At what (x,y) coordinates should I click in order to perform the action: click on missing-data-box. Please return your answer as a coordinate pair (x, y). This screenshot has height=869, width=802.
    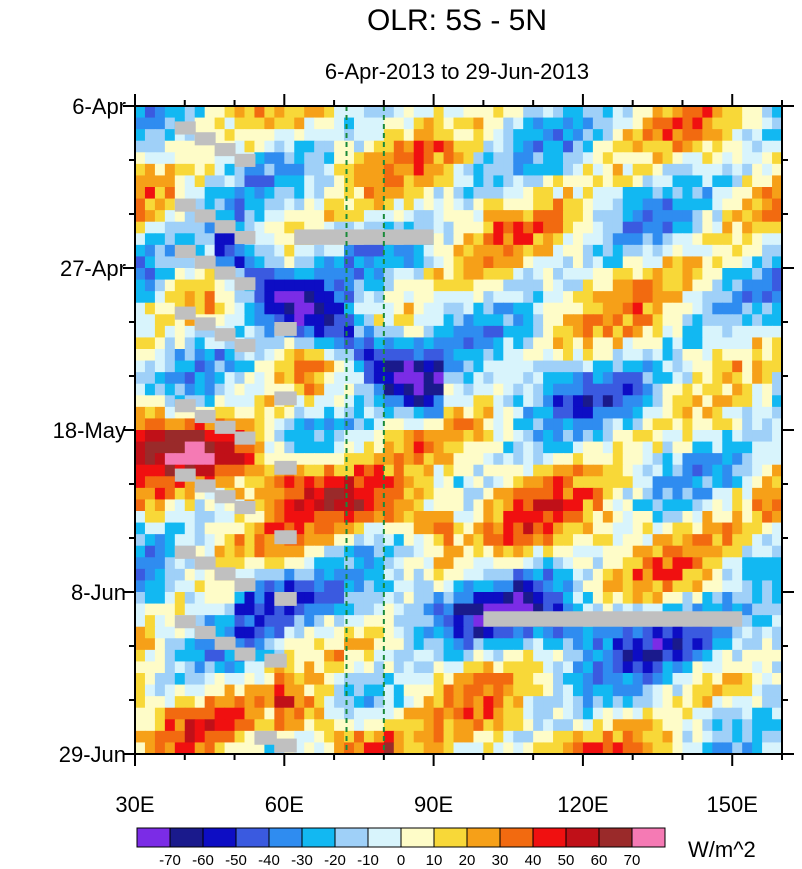
    Looking at the image, I should click on (245, 160).